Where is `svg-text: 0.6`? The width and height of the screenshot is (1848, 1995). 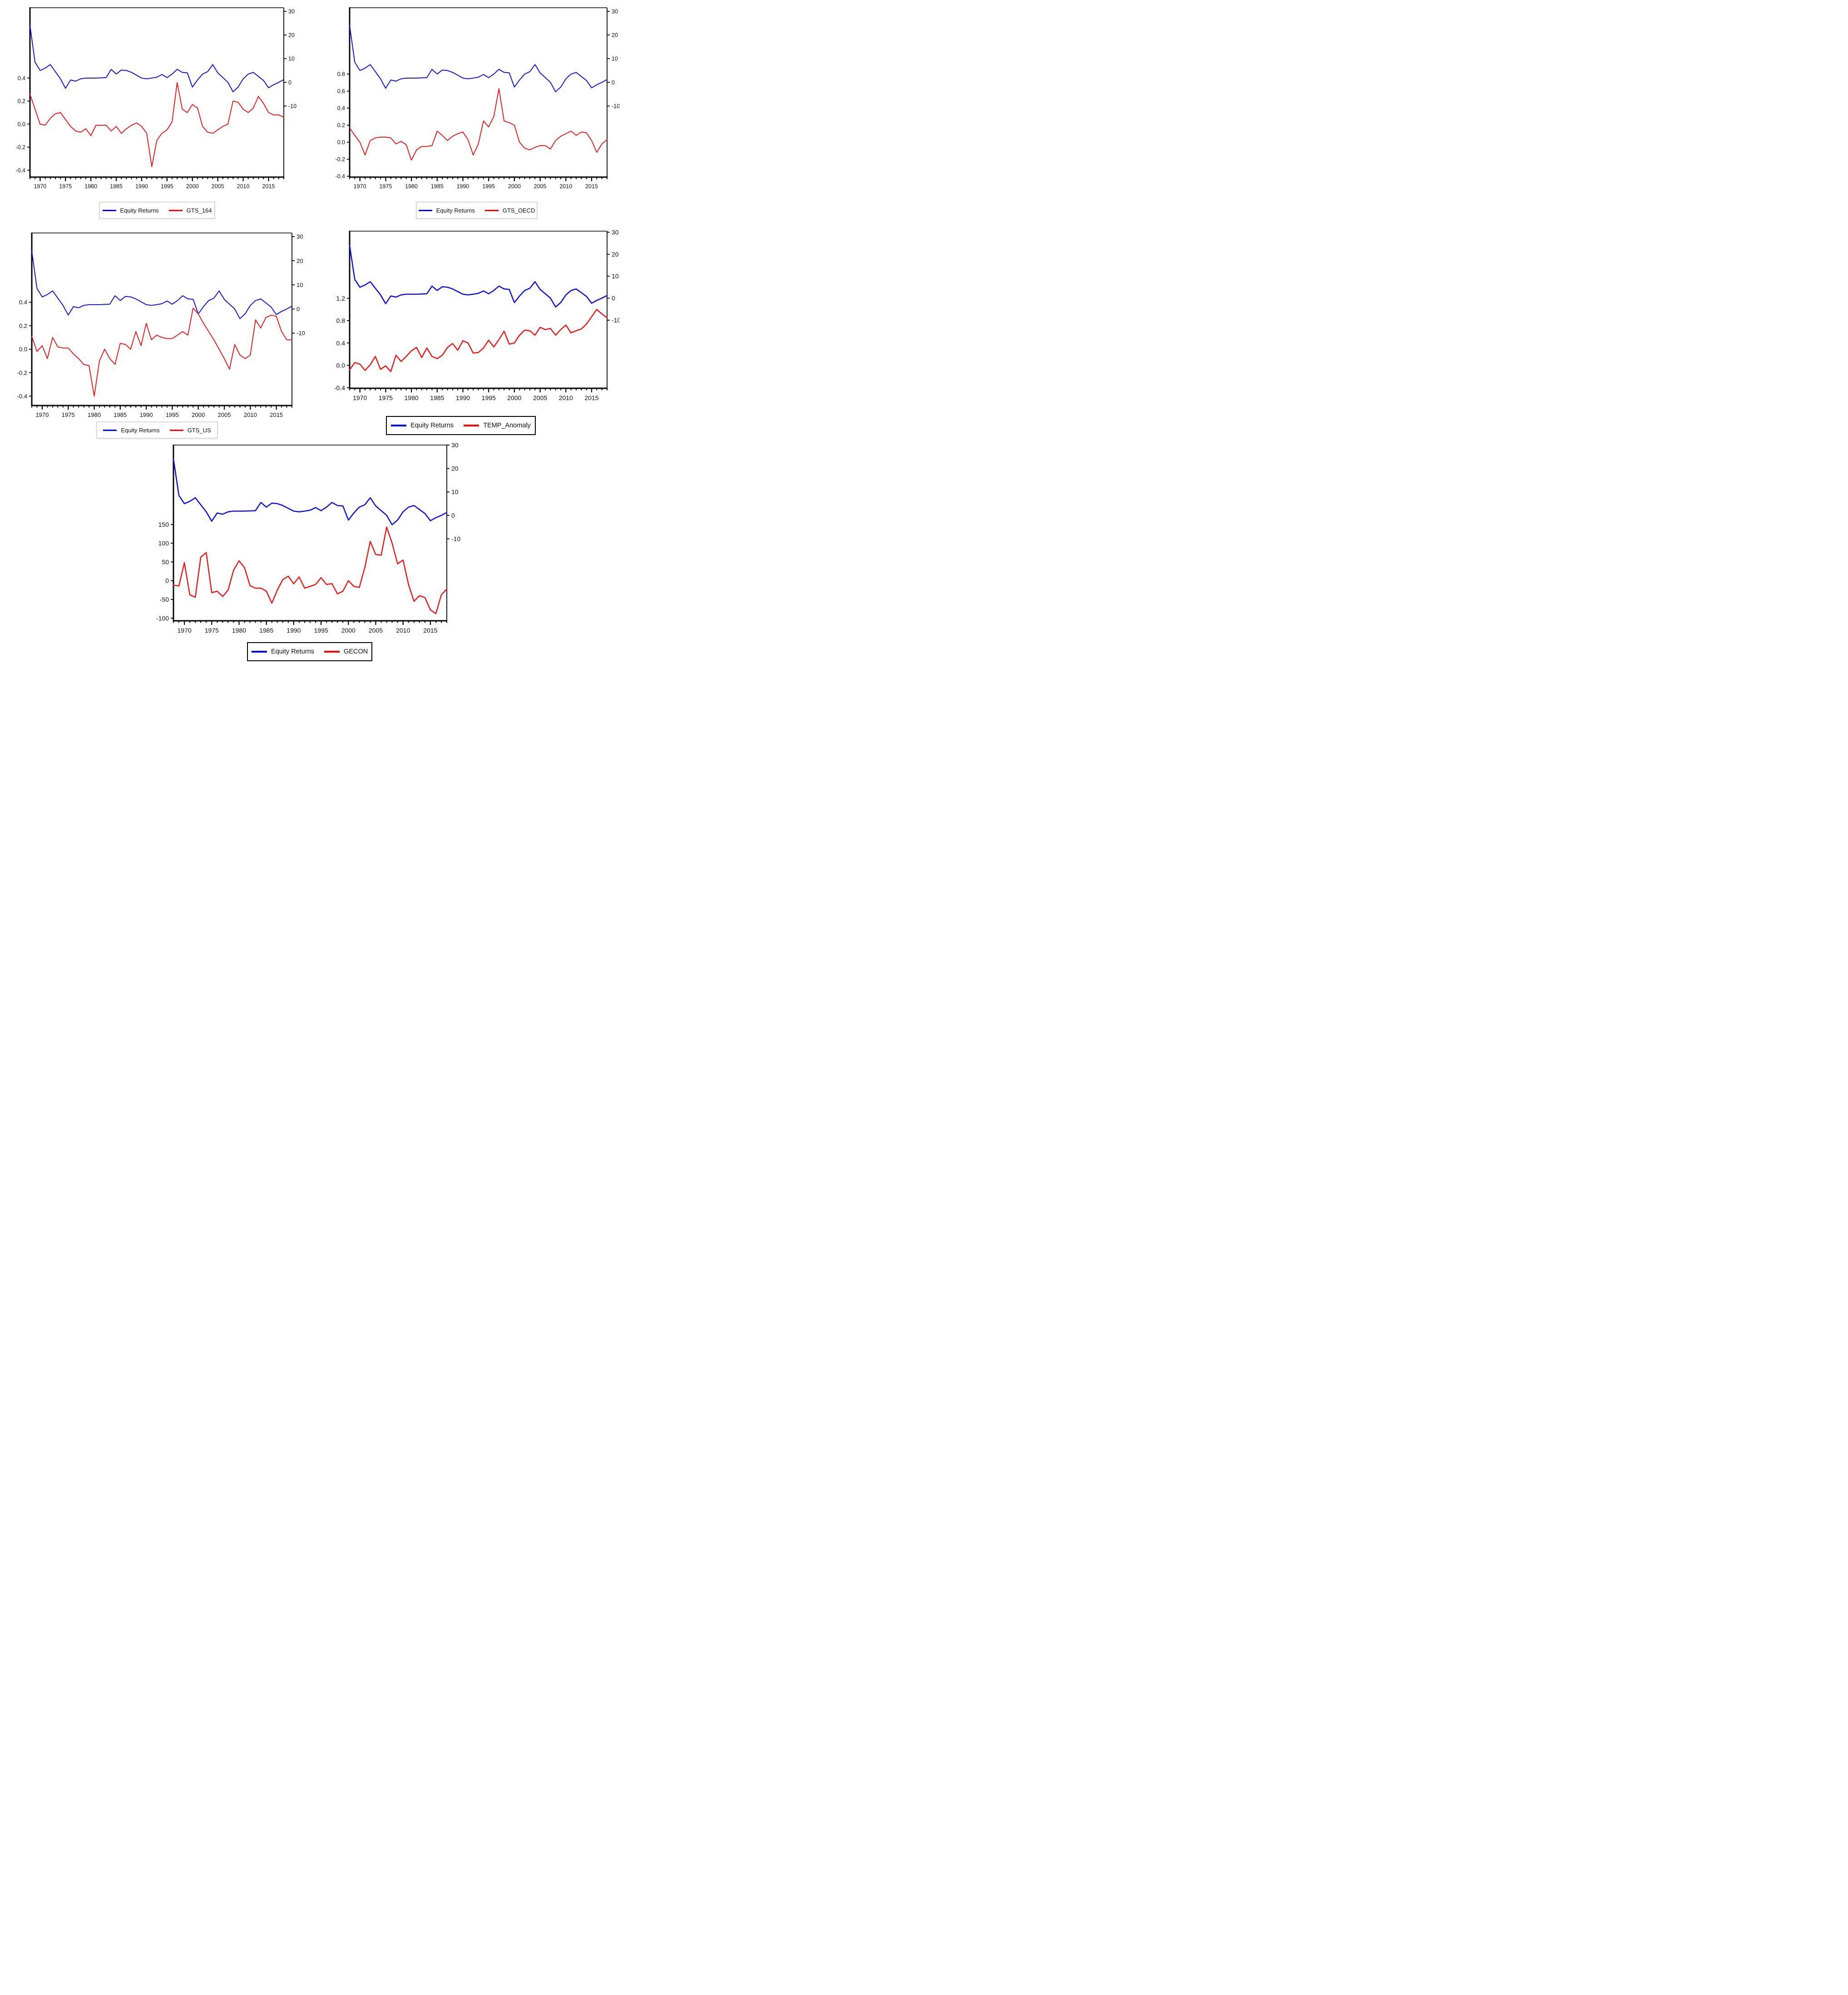 svg-text: 0.6 is located at coordinates (341, 91).